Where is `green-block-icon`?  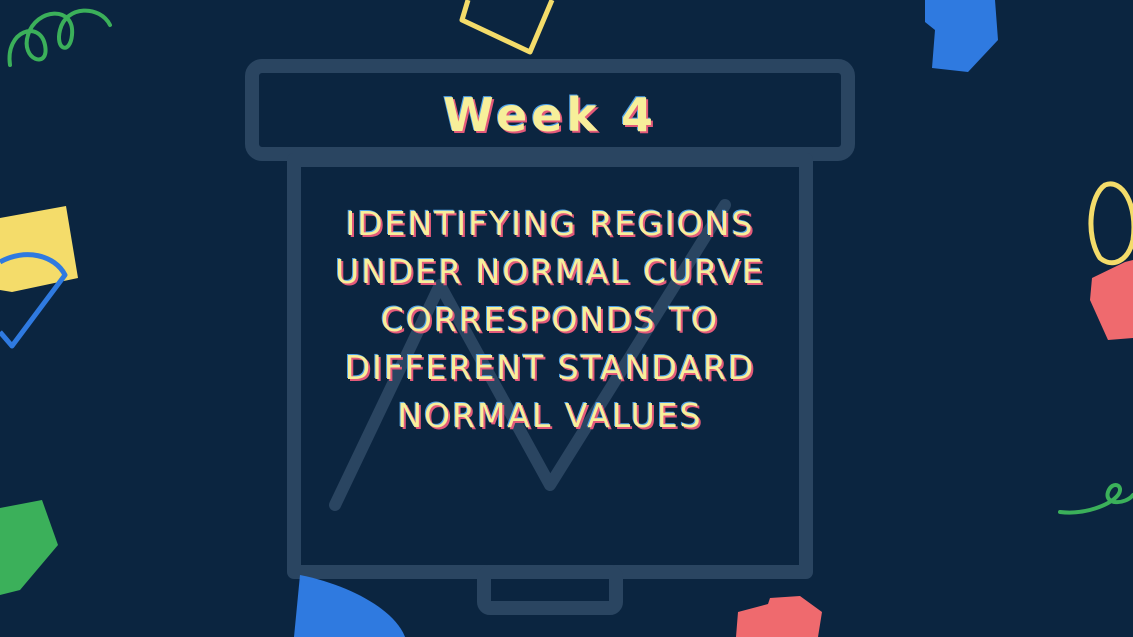
green-block-icon is located at coordinates (29, 547).